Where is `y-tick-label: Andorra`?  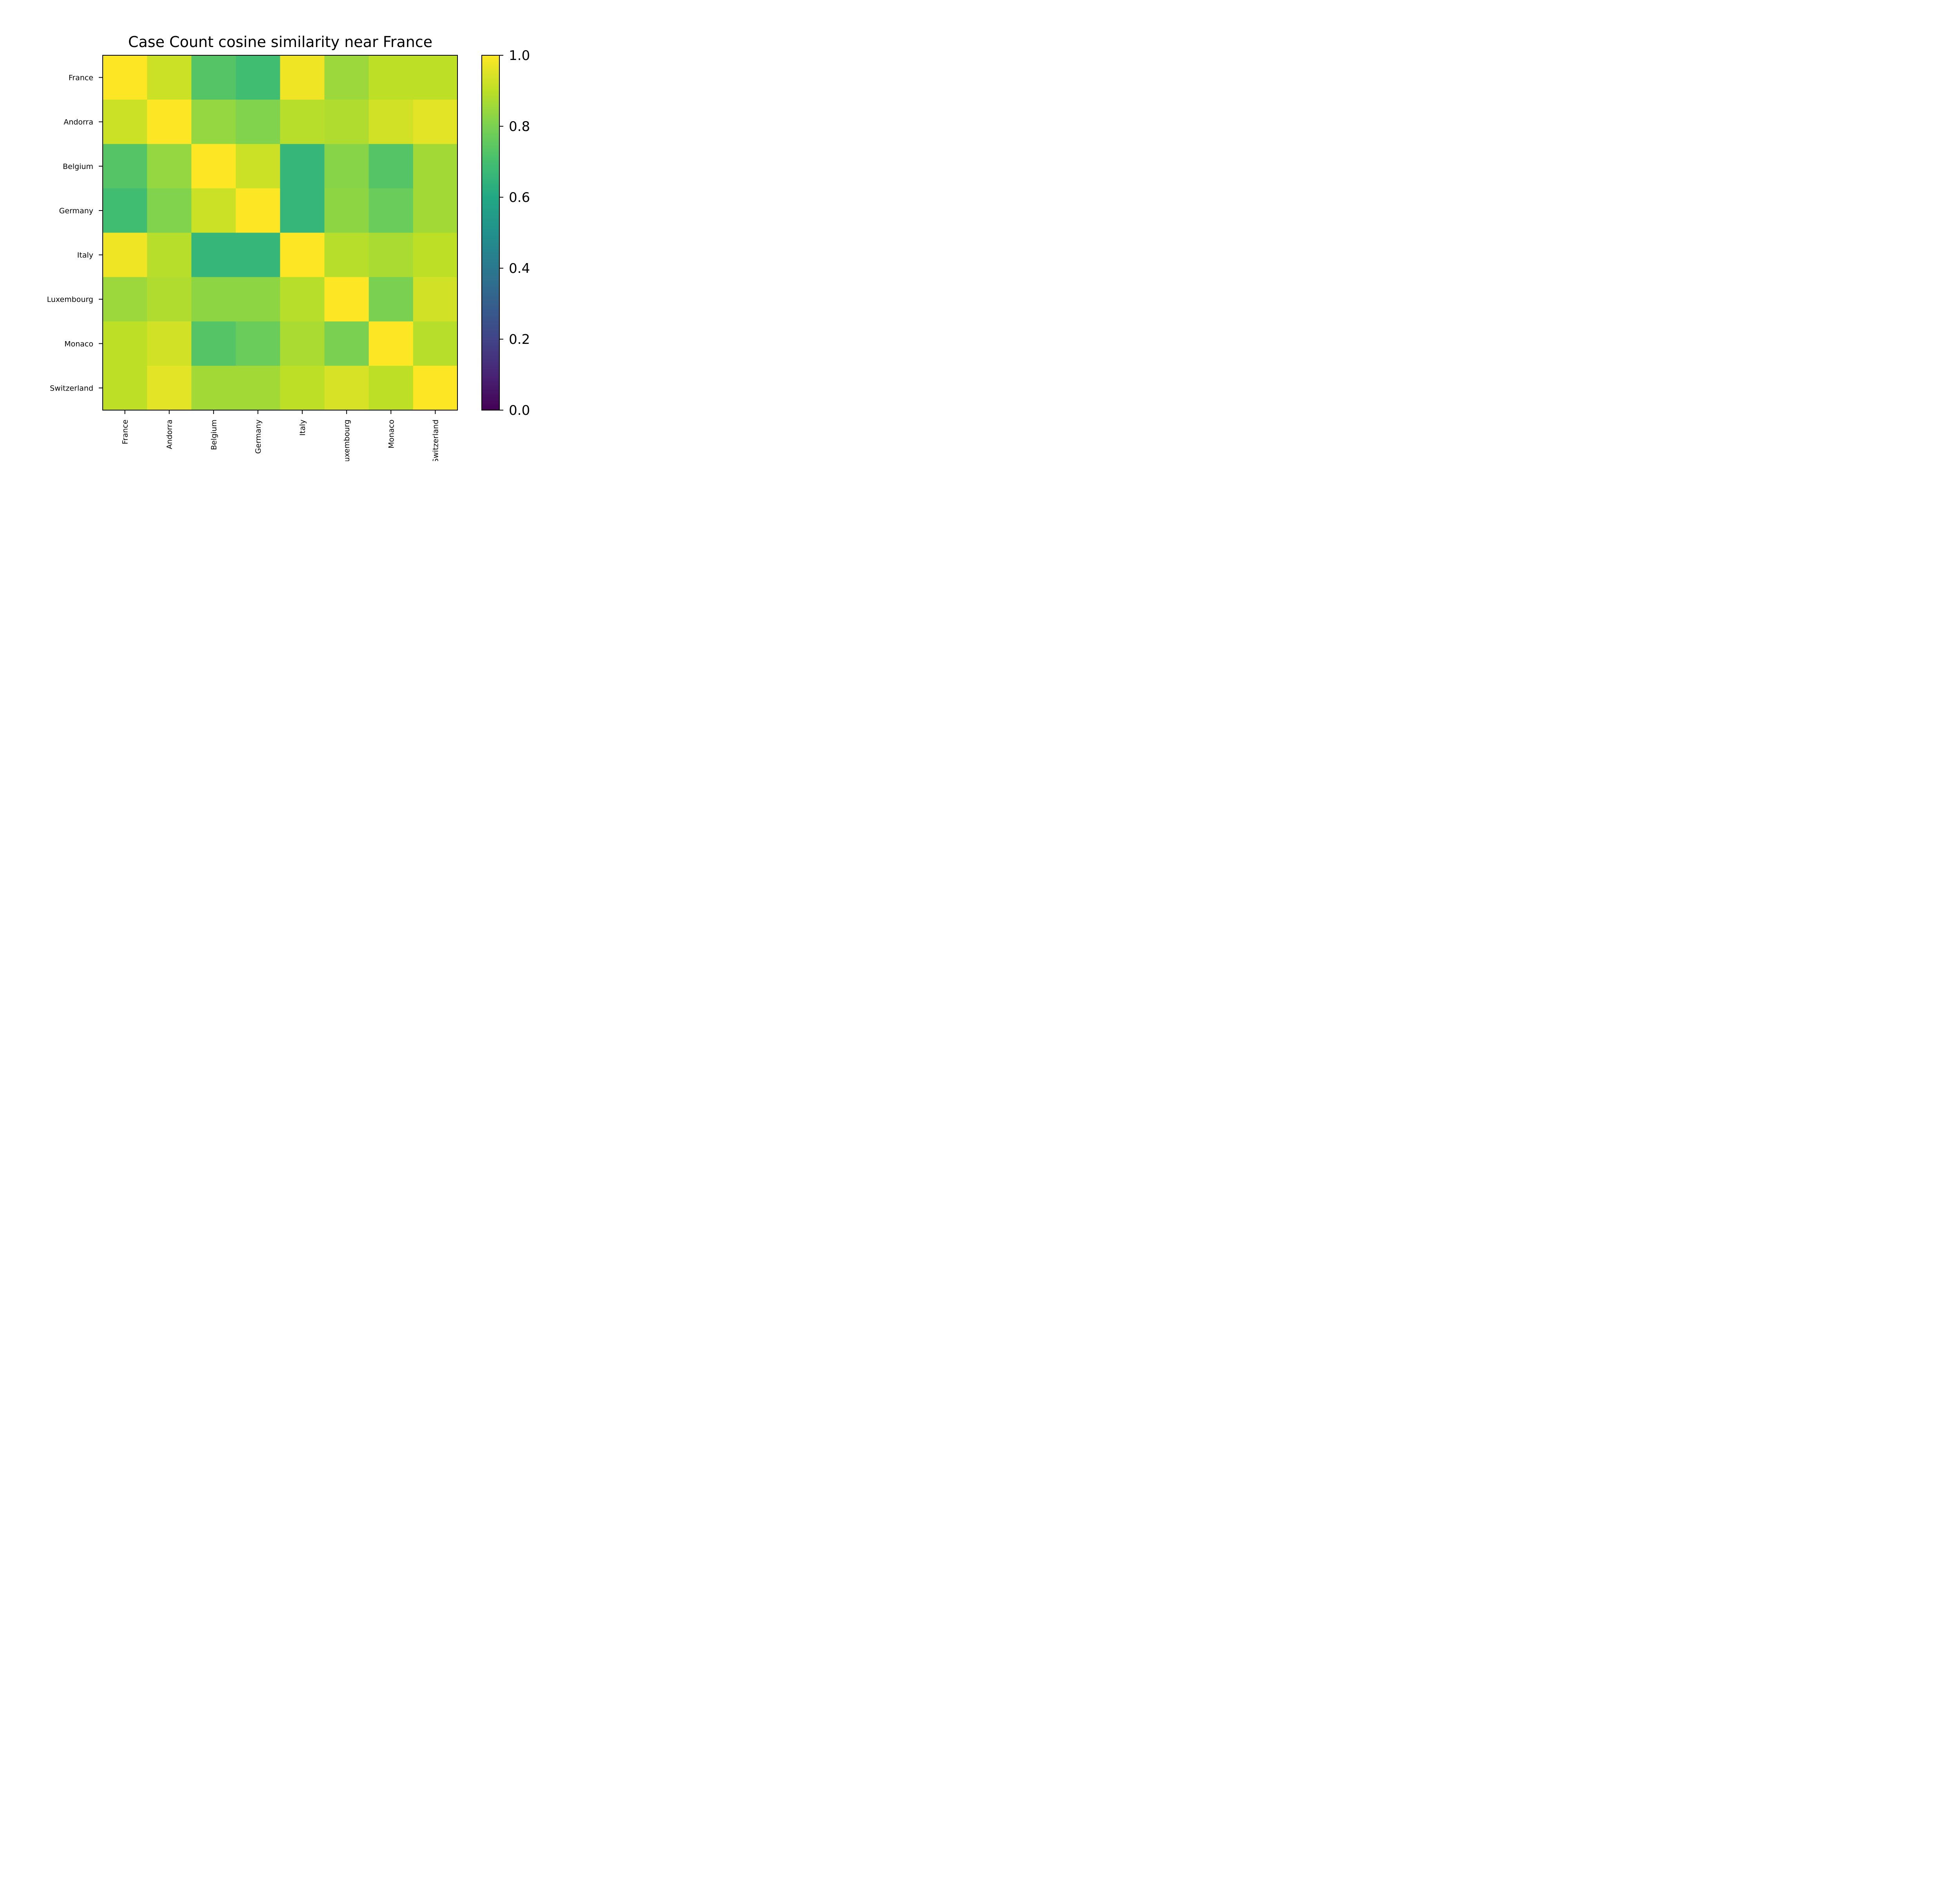 y-tick-label: Andorra is located at coordinates (78, 122).